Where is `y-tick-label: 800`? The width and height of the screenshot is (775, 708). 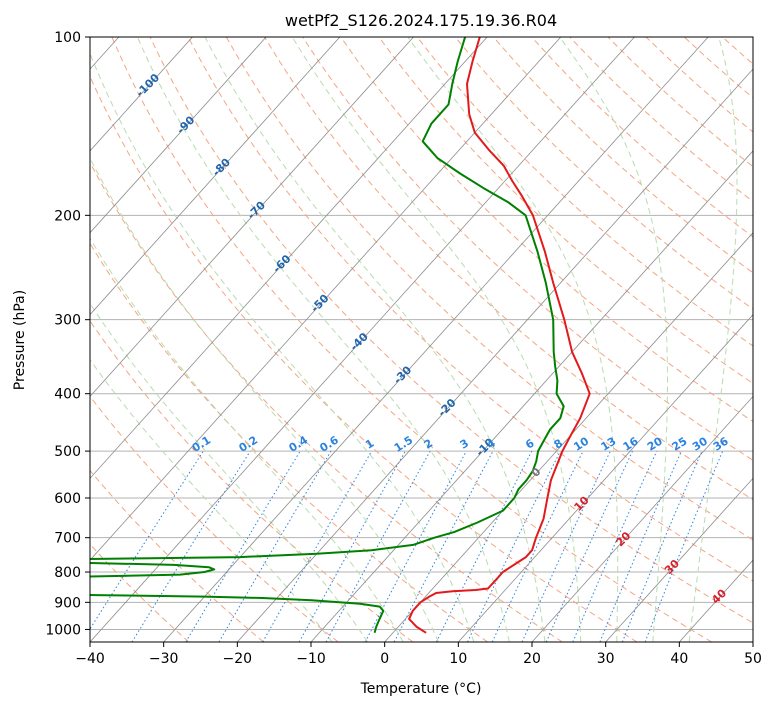 y-tick-label: 800 is located at coordinates (67, 573).